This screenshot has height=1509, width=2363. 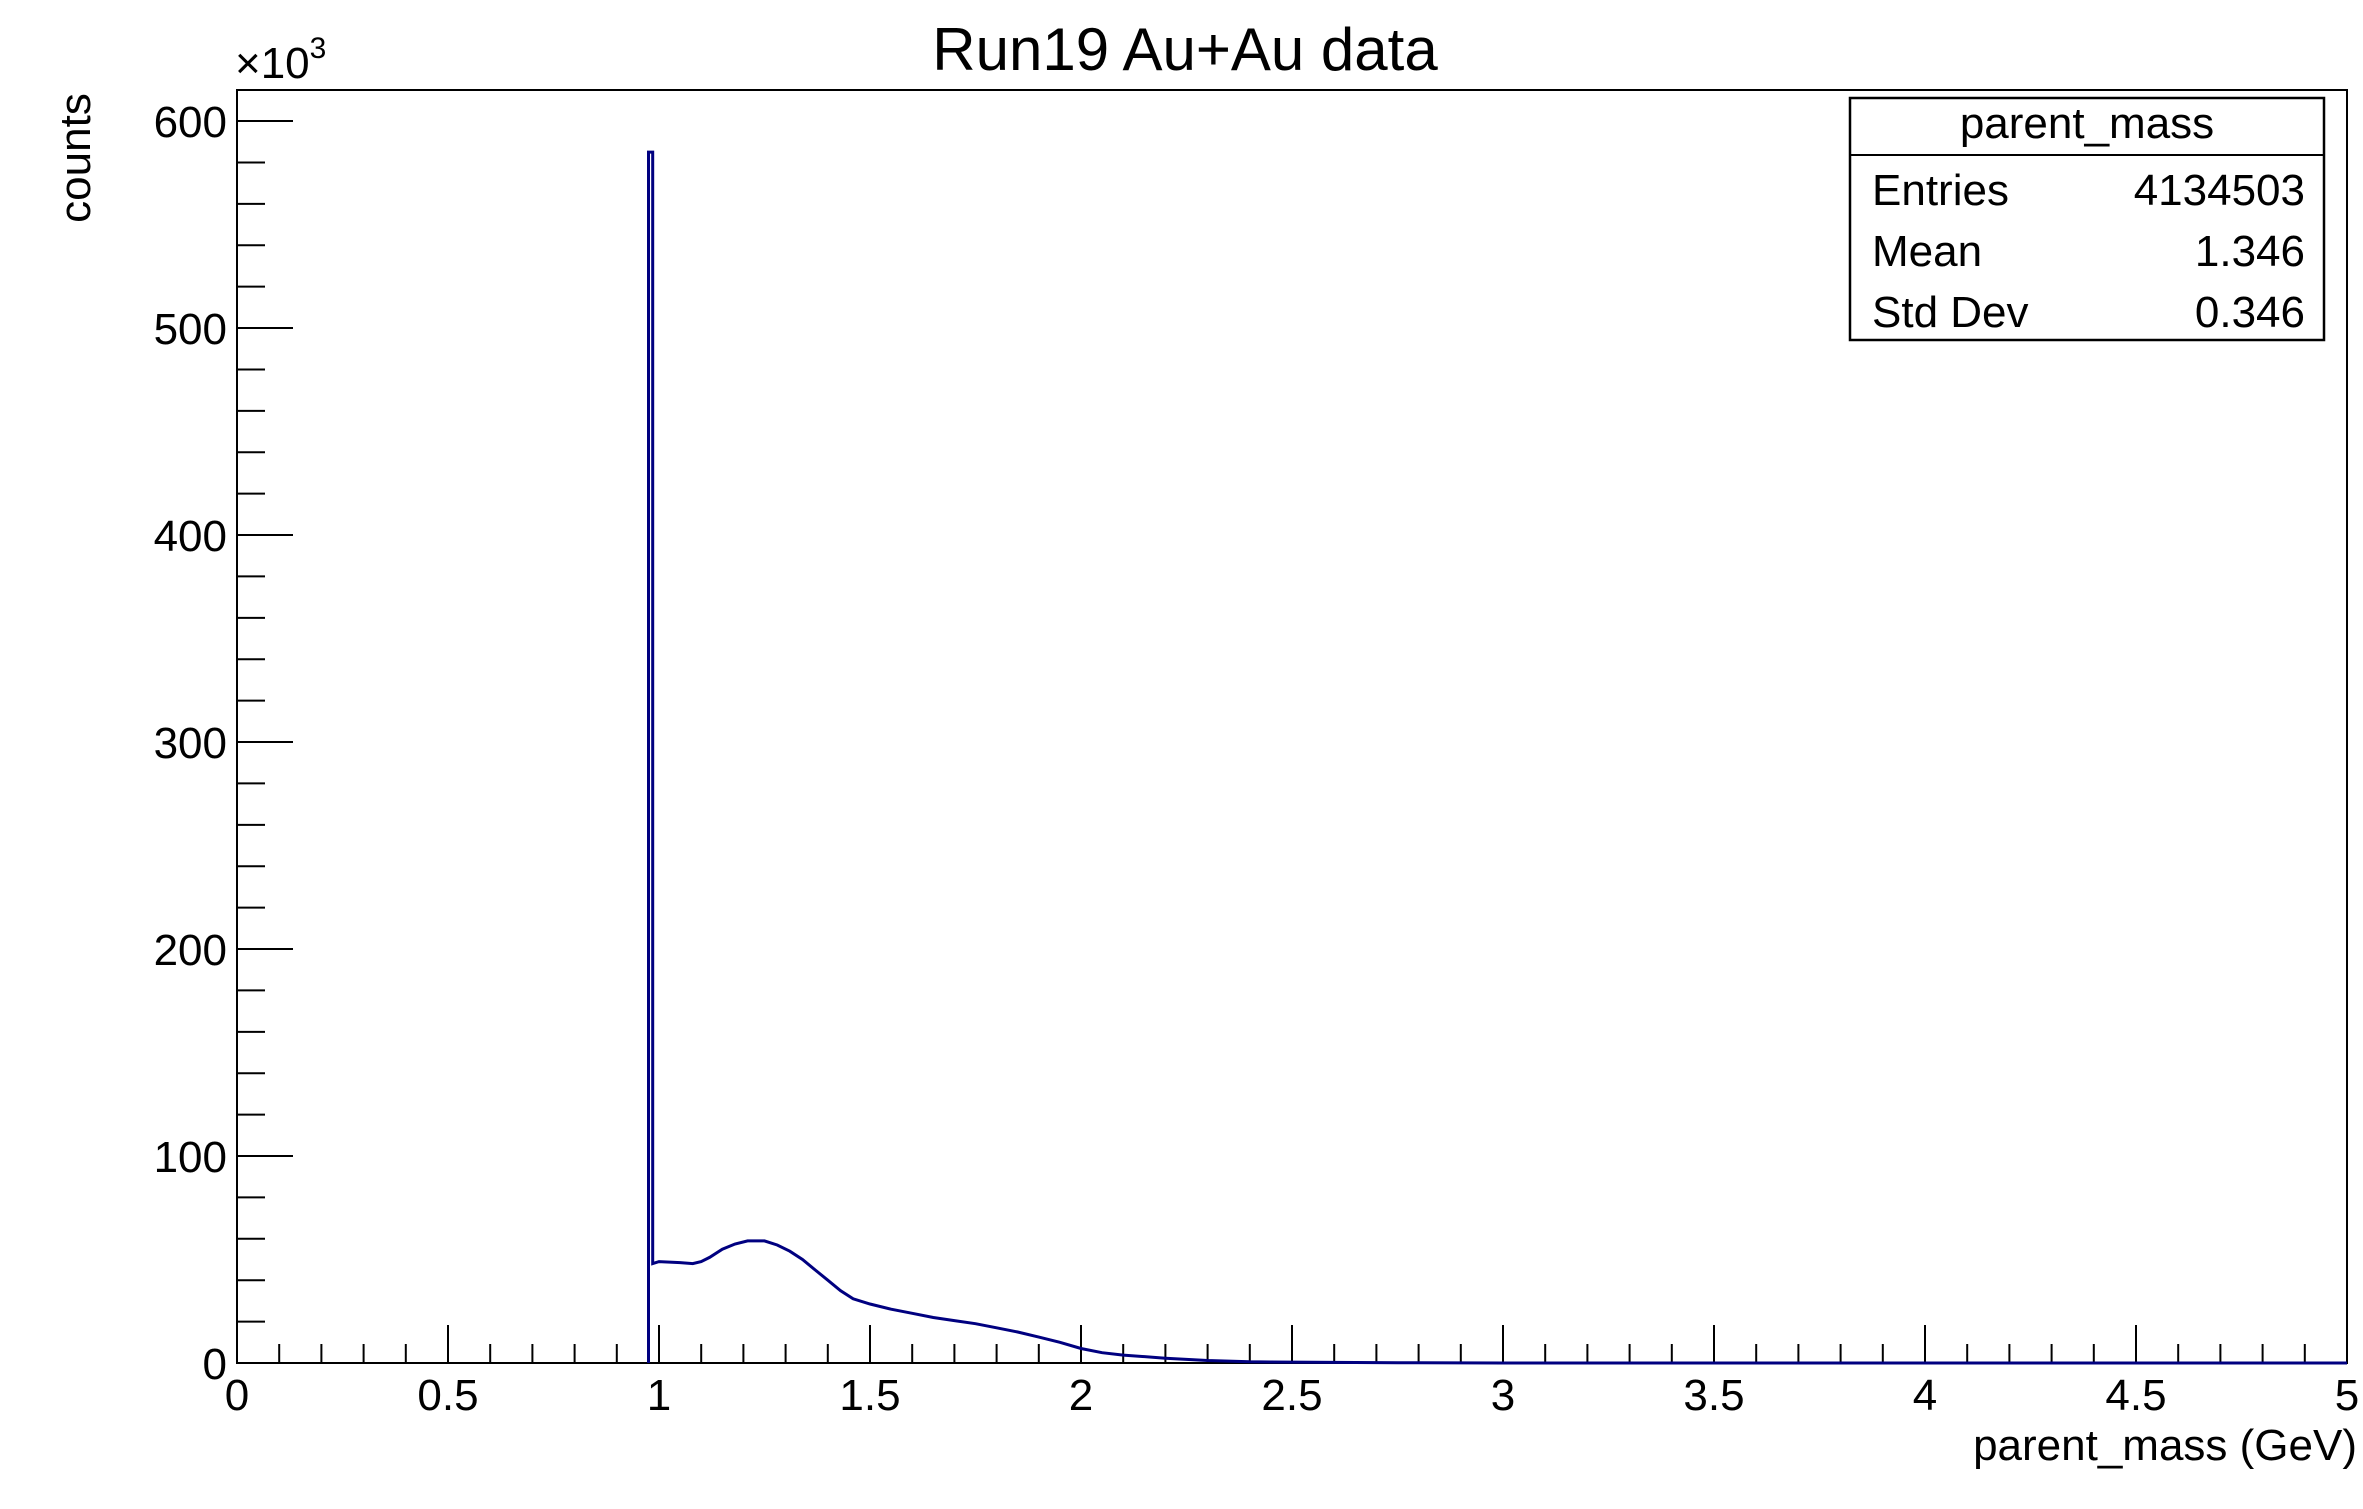 I want to click on stats-stddev-label: Std Dev, so click(x=1950, y=312).